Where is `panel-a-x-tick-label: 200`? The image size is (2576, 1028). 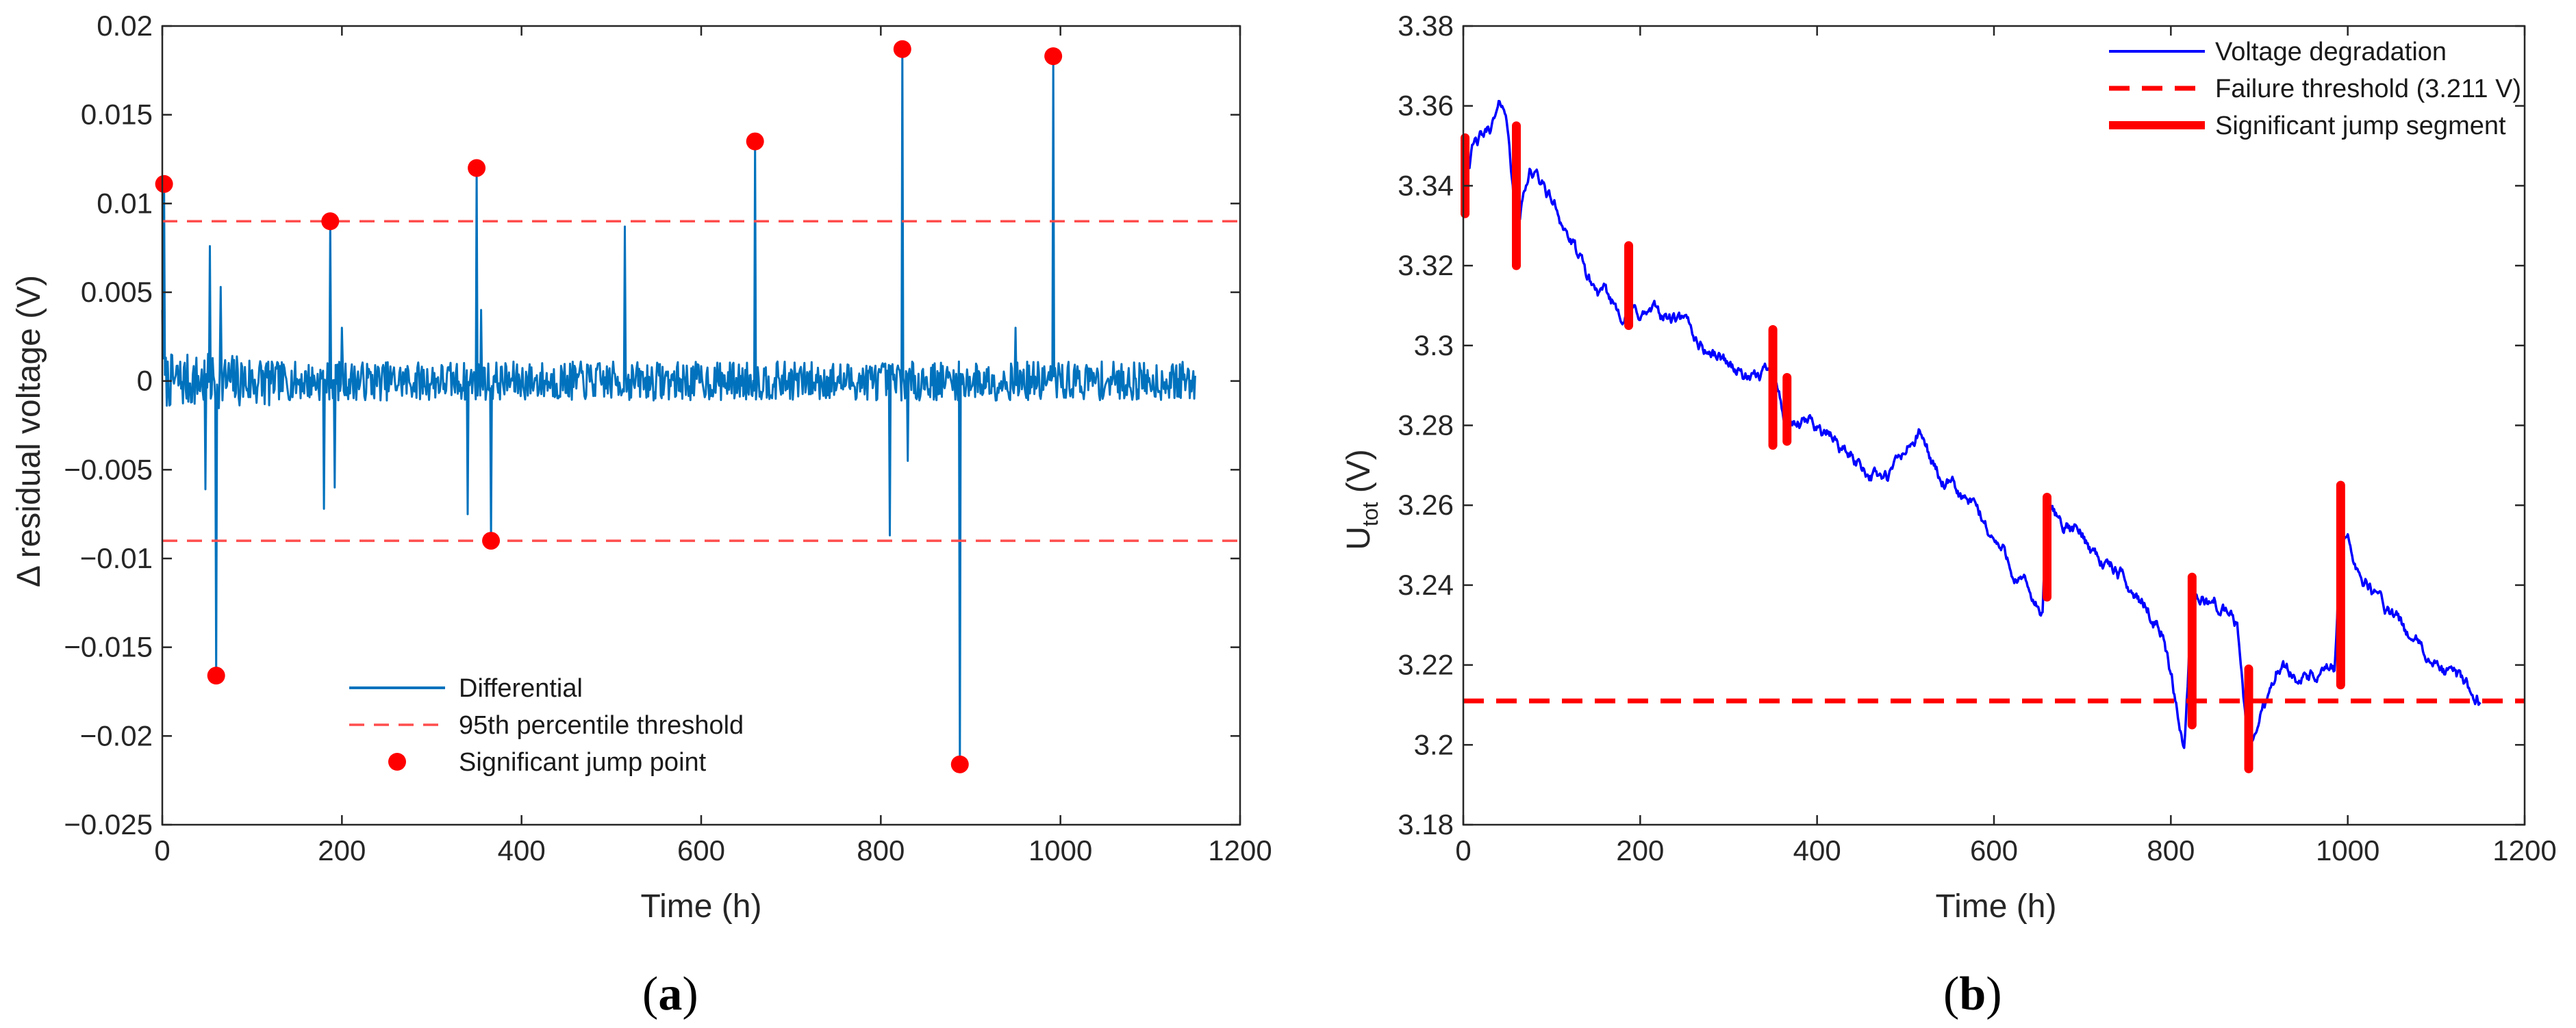 panel-a-x-tick-label: 200 is located at coordinates (342, 850).